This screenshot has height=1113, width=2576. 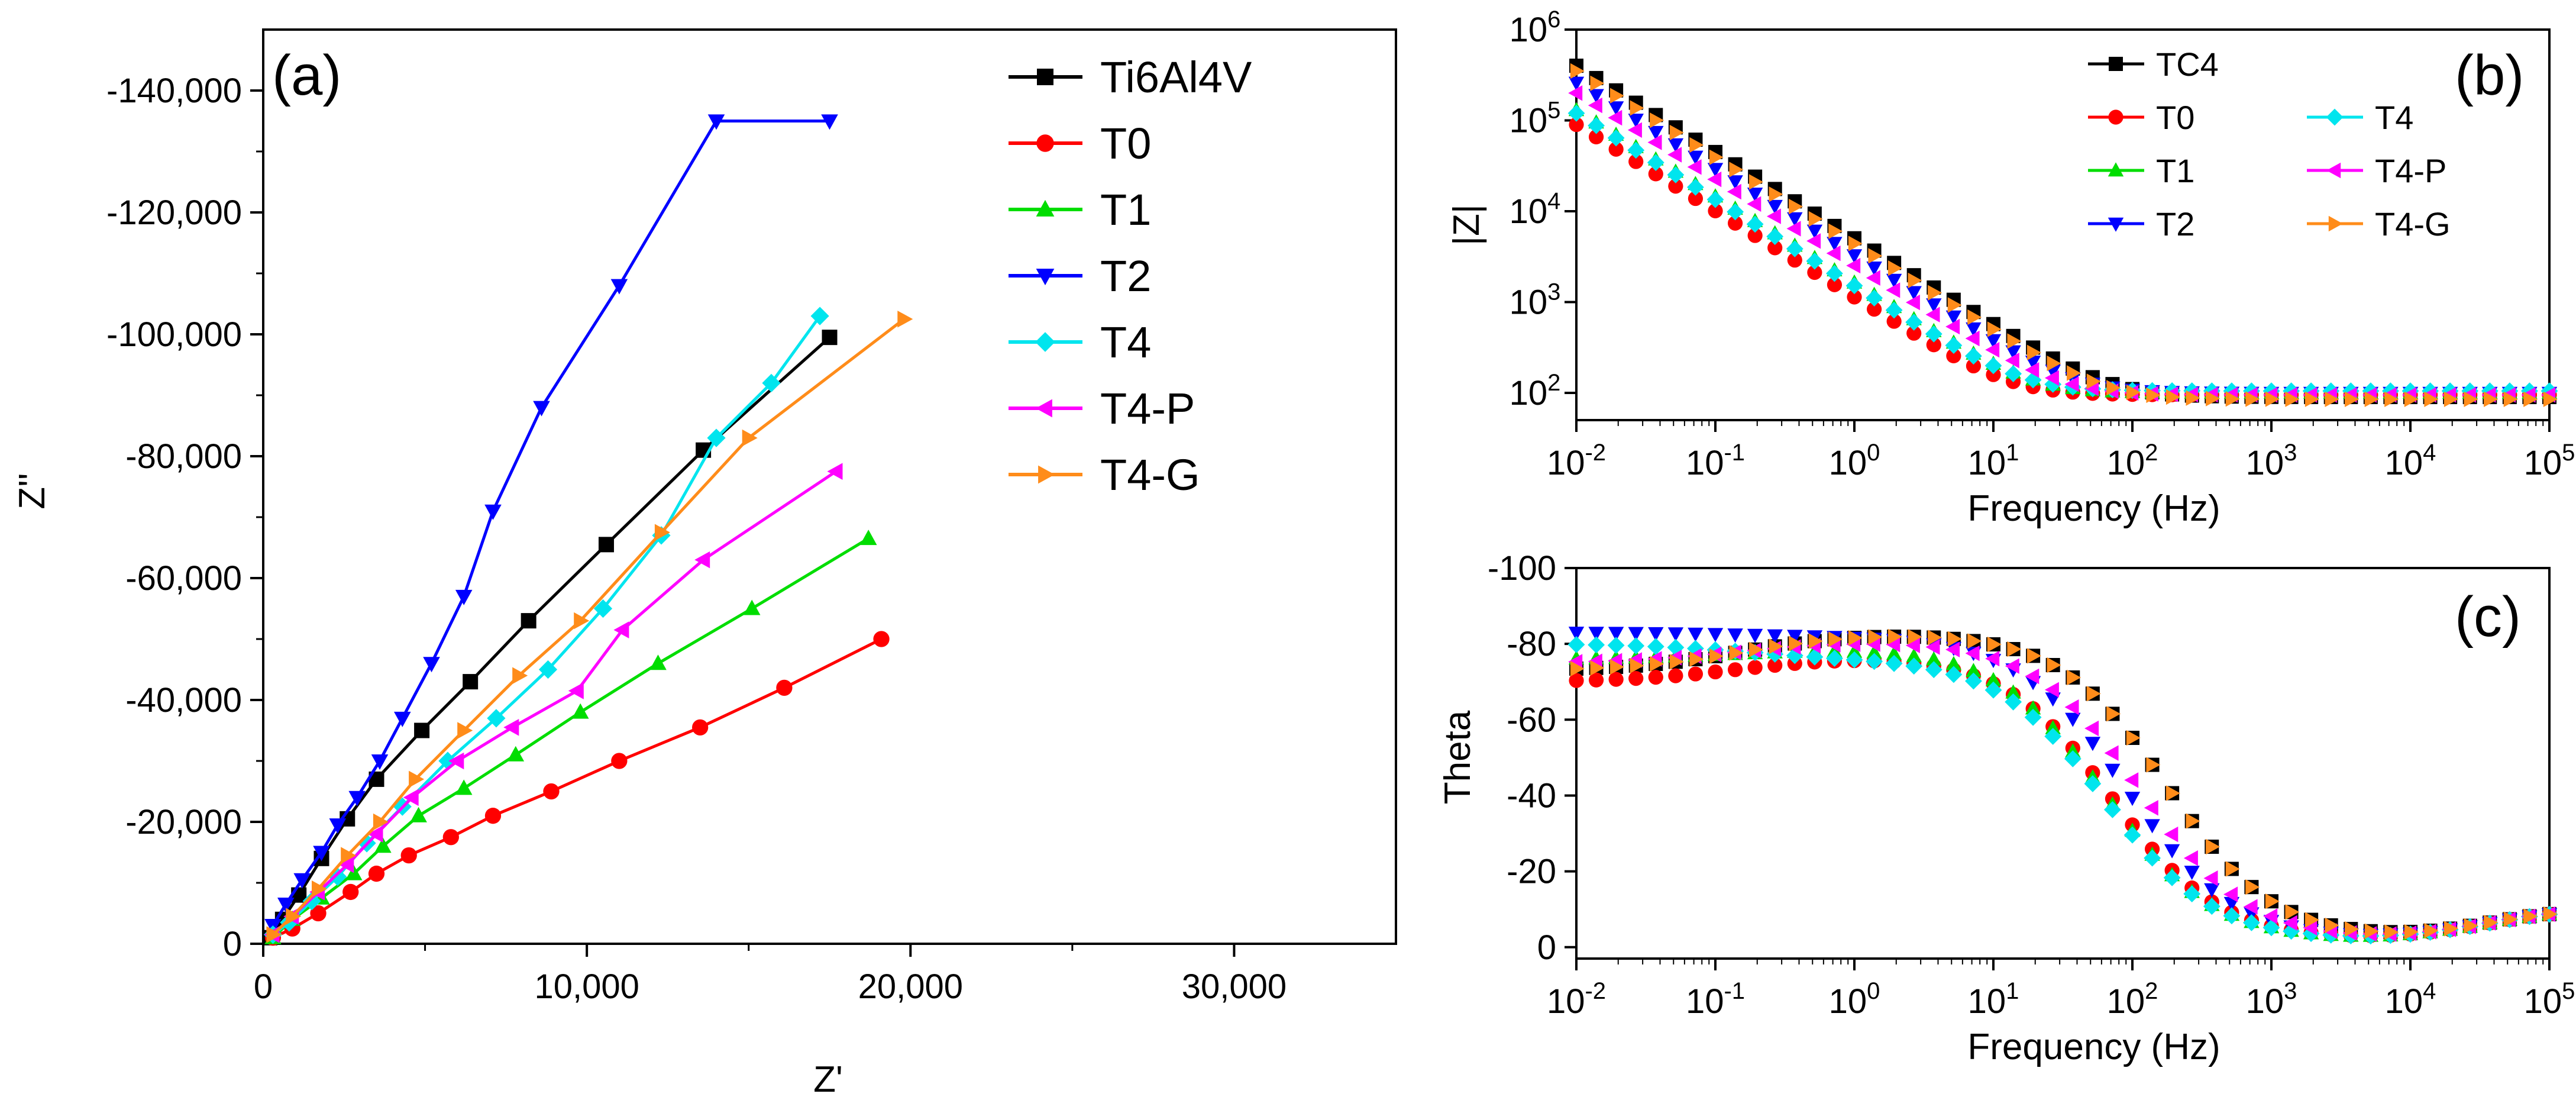 I want to click on panel-b-x-tick-label: 10⁻¹, so click(x=1715, y=461).